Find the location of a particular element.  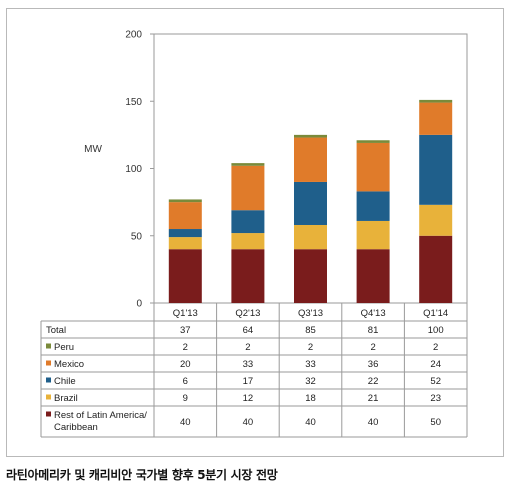

table-cell-value: 22 is located at coordinates (373, 381).